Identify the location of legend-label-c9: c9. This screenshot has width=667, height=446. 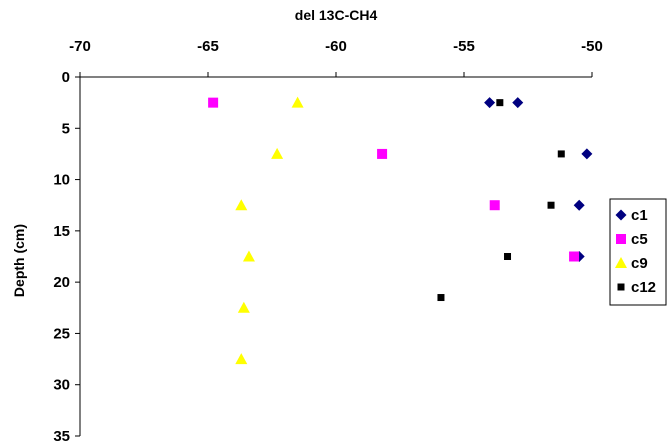
(639, 263).